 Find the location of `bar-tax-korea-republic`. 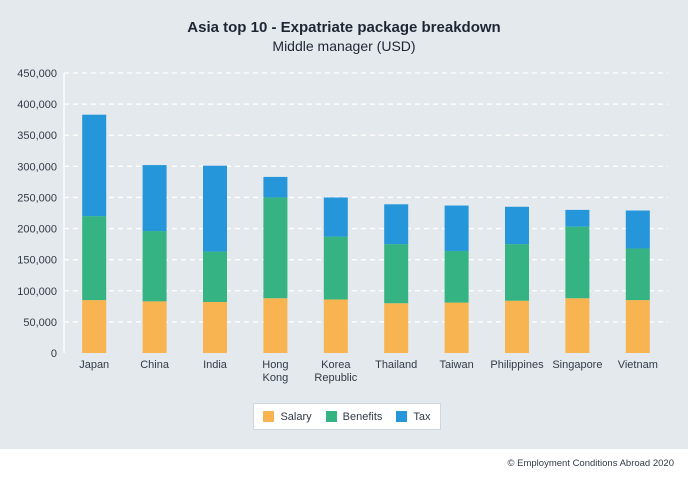

bar-tax-korea-republic is located at coordinates (335, 217).